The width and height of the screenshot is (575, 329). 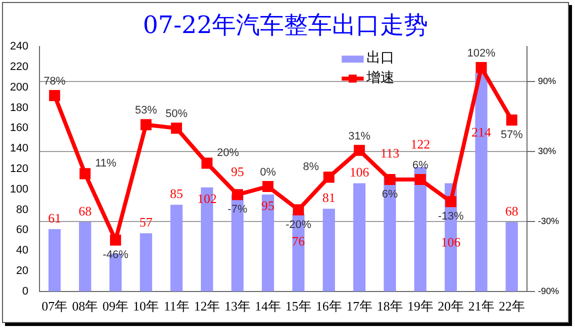 What do you see at coordinates (359, 306) in the screenshot?
I see `x-tick-label: 17年` at bounding box center [359, 306].